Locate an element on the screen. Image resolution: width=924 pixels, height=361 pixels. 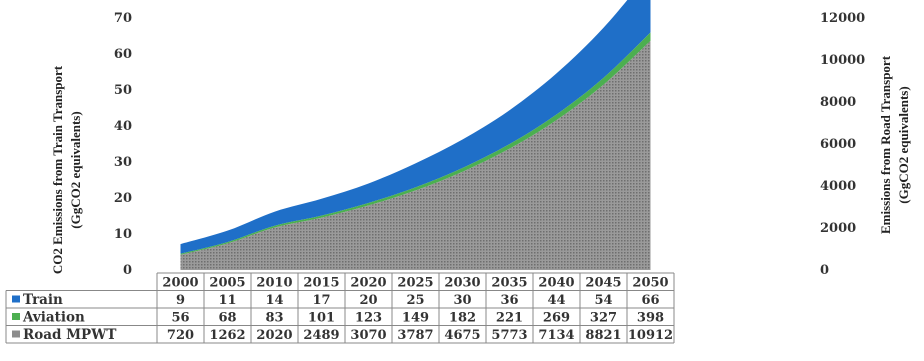
data-label: 66 is located at coordinates (650, 300).